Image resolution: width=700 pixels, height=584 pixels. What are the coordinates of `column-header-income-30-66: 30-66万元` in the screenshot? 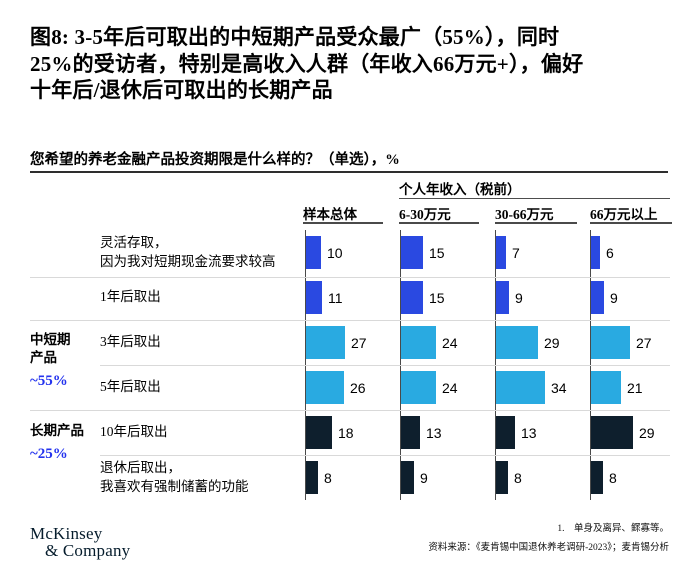 It's located at (536, 213).